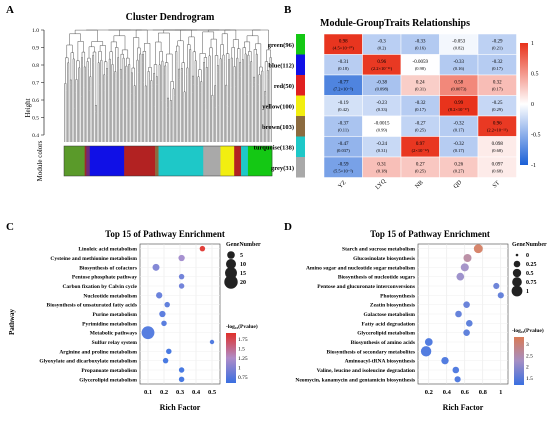  What do you see at coordinates (110, 296) in the screenshot?
I see `pathway-label: Nucleotide metabolism` at bounding box center [110, 296].